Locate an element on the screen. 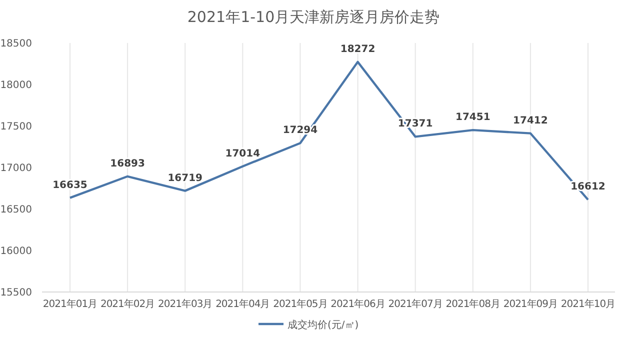 This screenshot has width=627, height=342. legend-label: 成交均价(元/㎡) is located at coordinates (323, 325).